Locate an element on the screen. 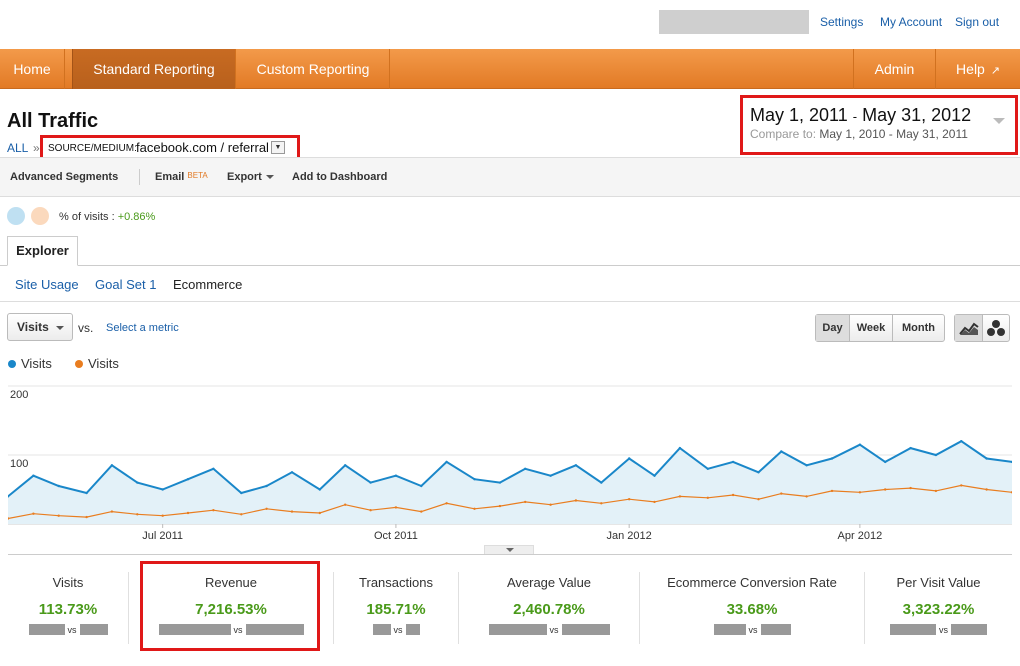 The height and width of the screenshot is (666, 1020). compare-start: May 1, 2010 is located at coordinates (852, 134).